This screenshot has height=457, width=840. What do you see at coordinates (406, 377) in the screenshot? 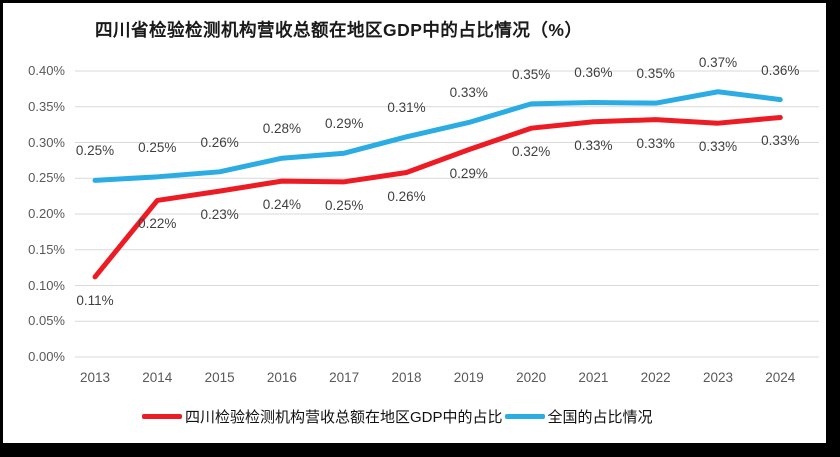
I see `x-axis-label: 2018` at bounding box center [406, 377].